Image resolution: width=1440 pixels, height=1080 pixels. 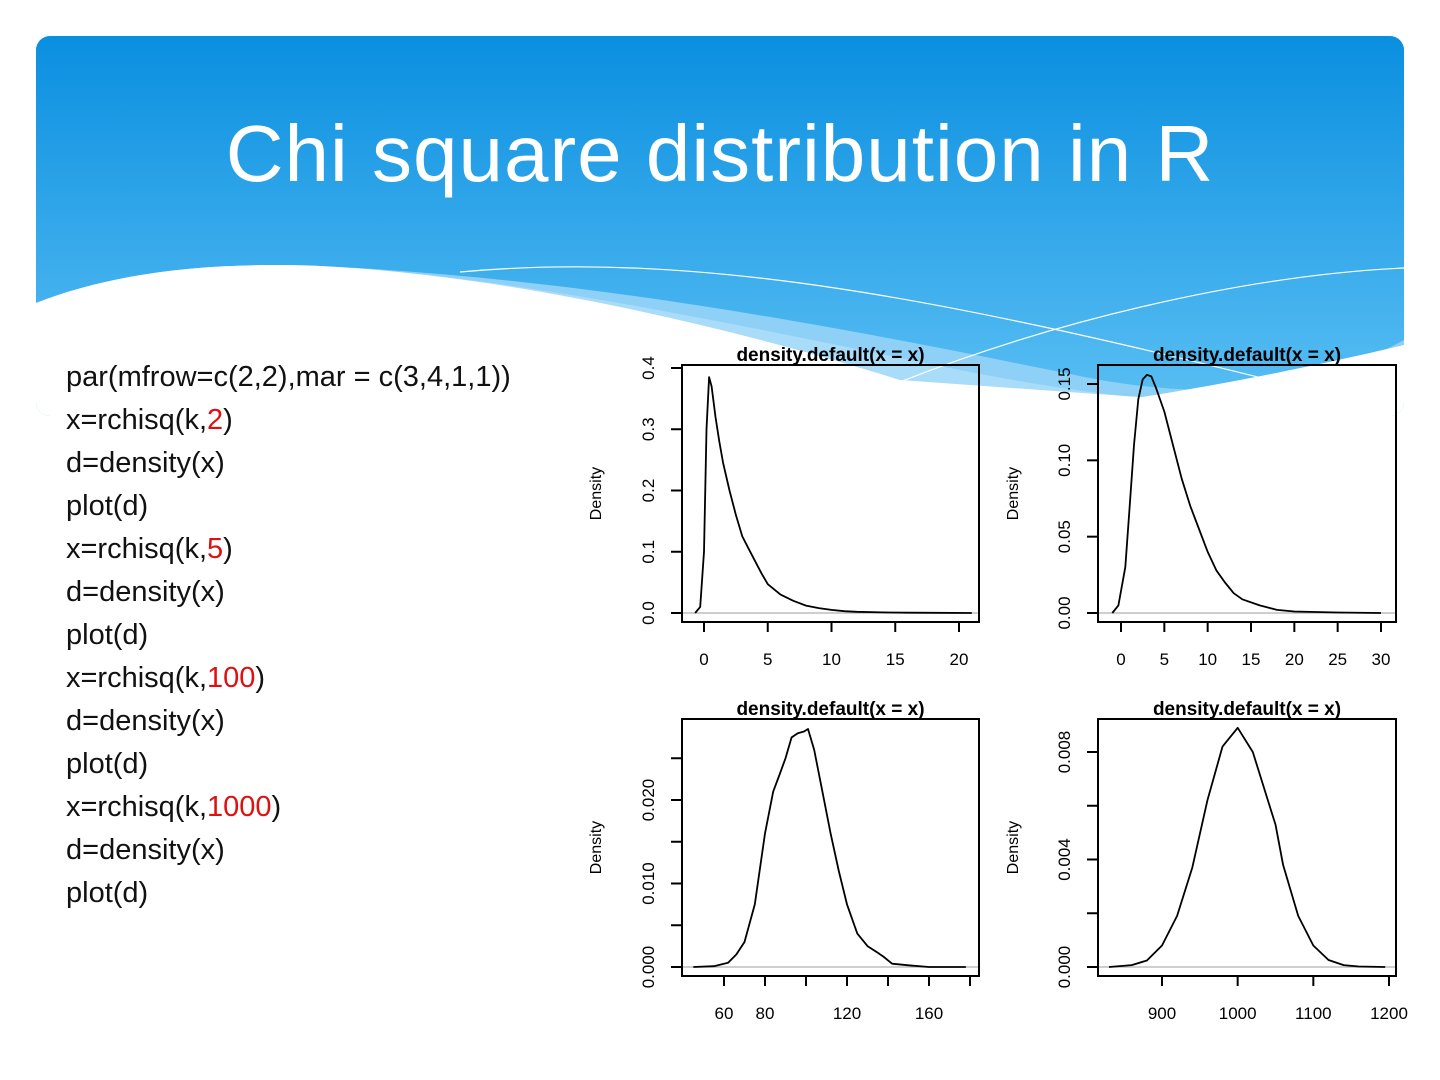 I want to click on code-line: par(mfrow=c(2,2),mar = c(3,4,1,1)), so click(x=288, y=377).